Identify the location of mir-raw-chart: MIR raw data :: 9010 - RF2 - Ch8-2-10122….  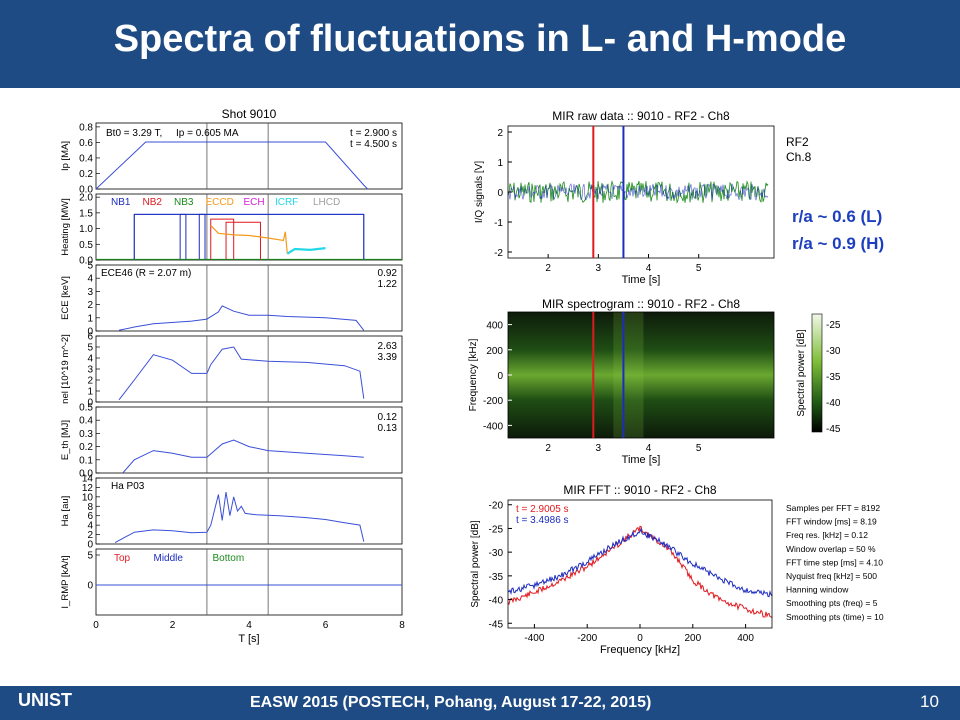
(643, 197).